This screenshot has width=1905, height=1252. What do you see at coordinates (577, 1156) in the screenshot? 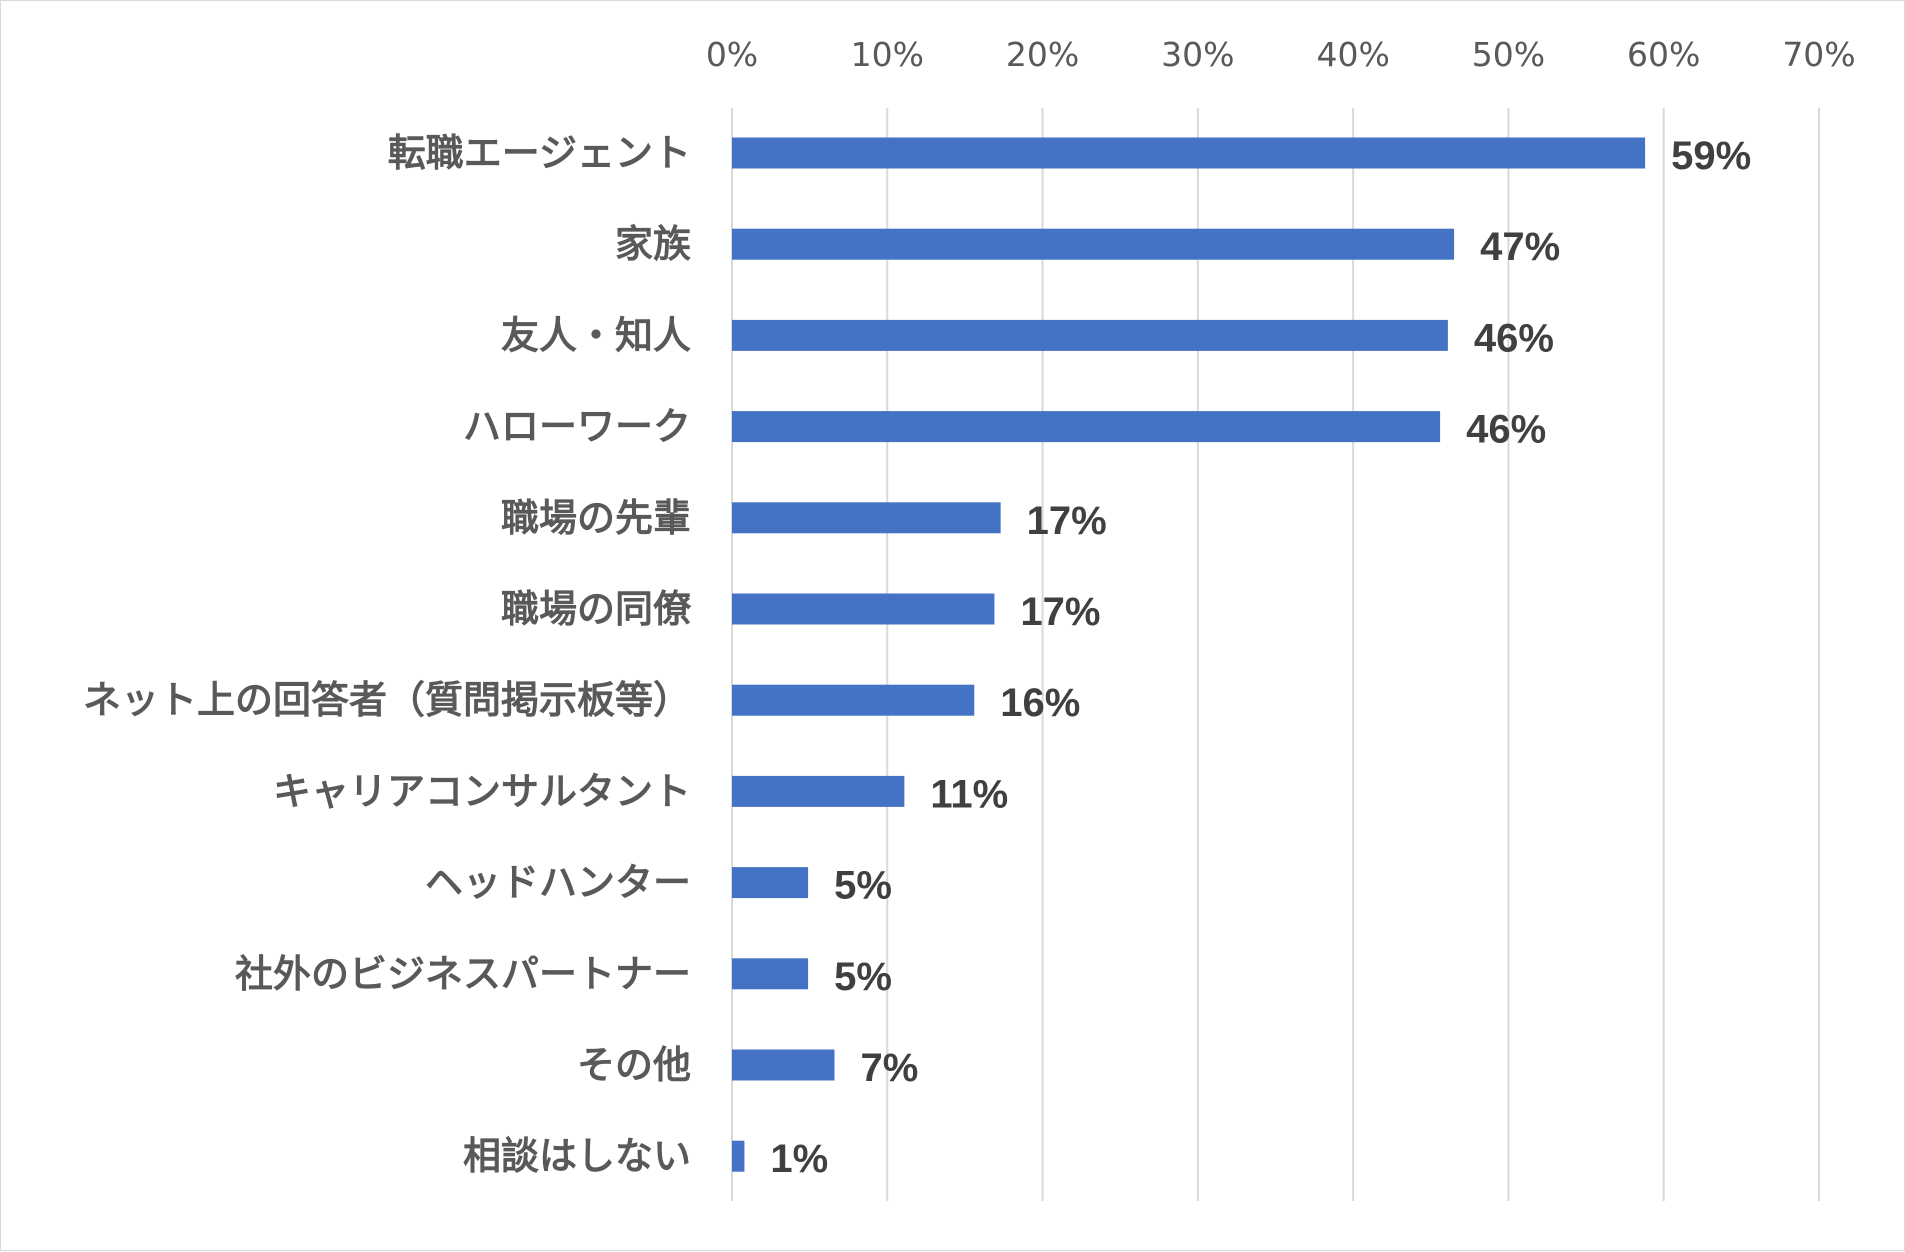
I see `category-label: 相談はしない` at bounding box center [577, 1156].